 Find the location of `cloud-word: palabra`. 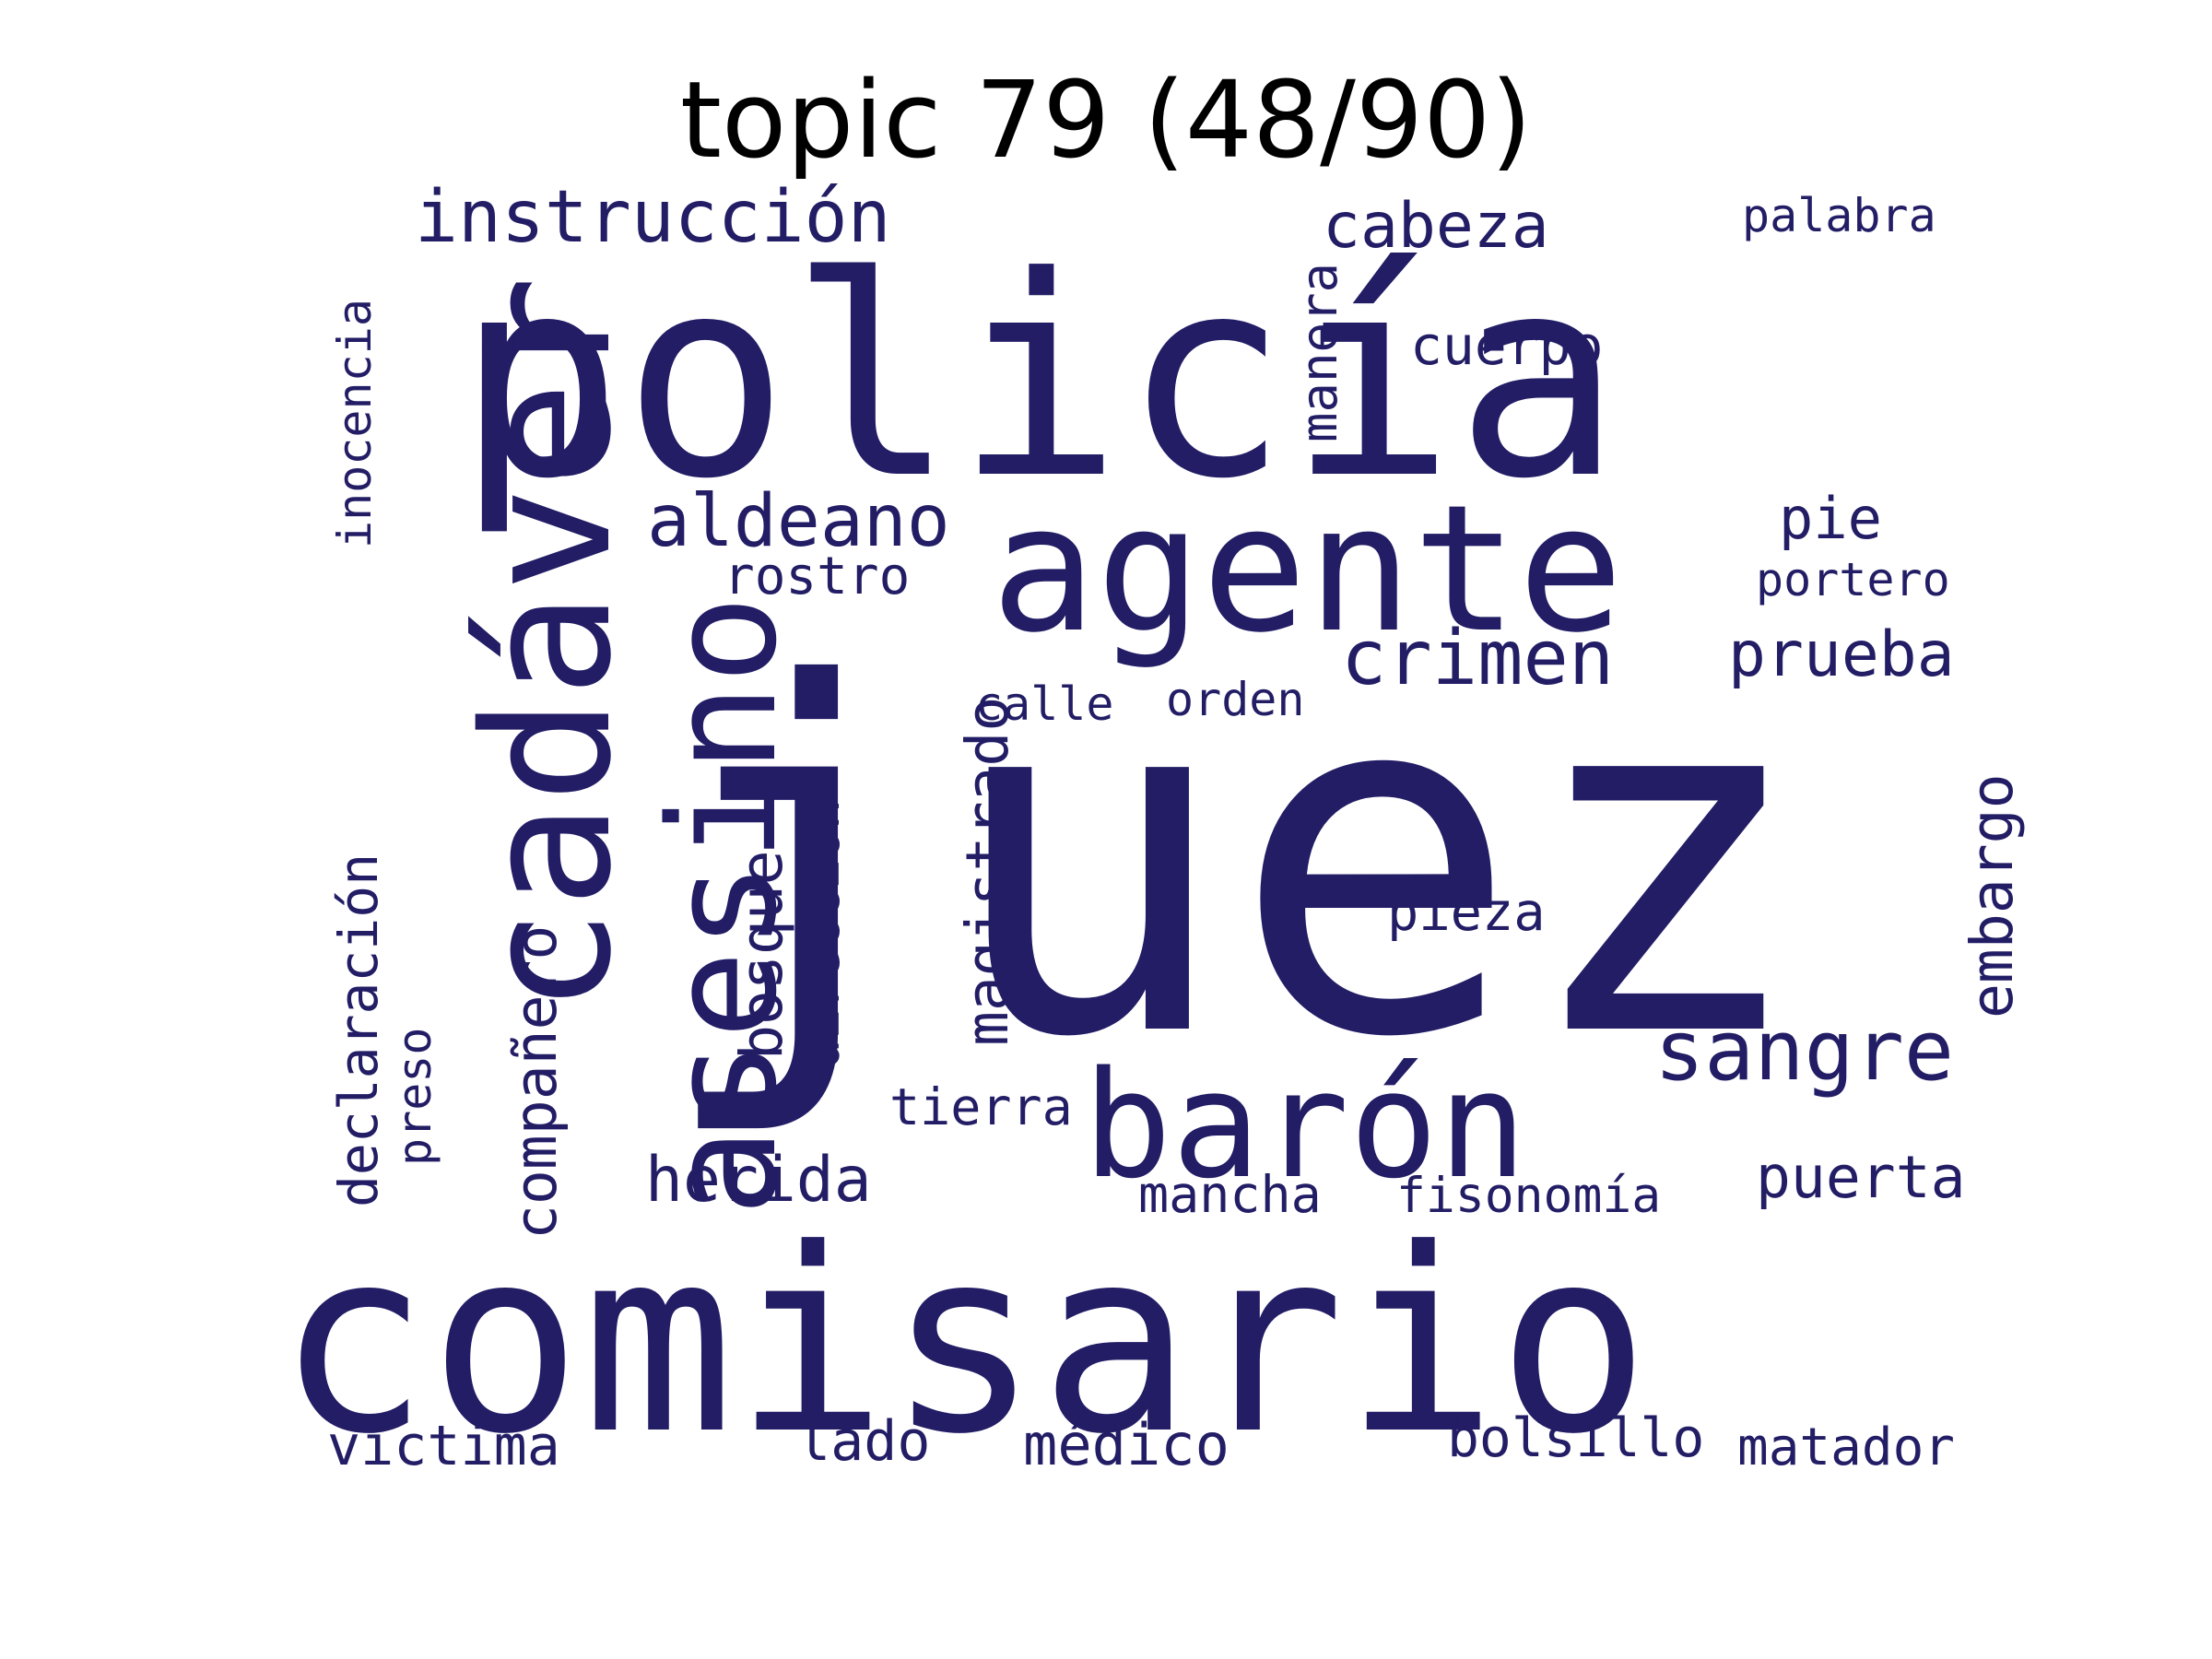

cloud-word: palabra is located at coordinates (1839, 215).